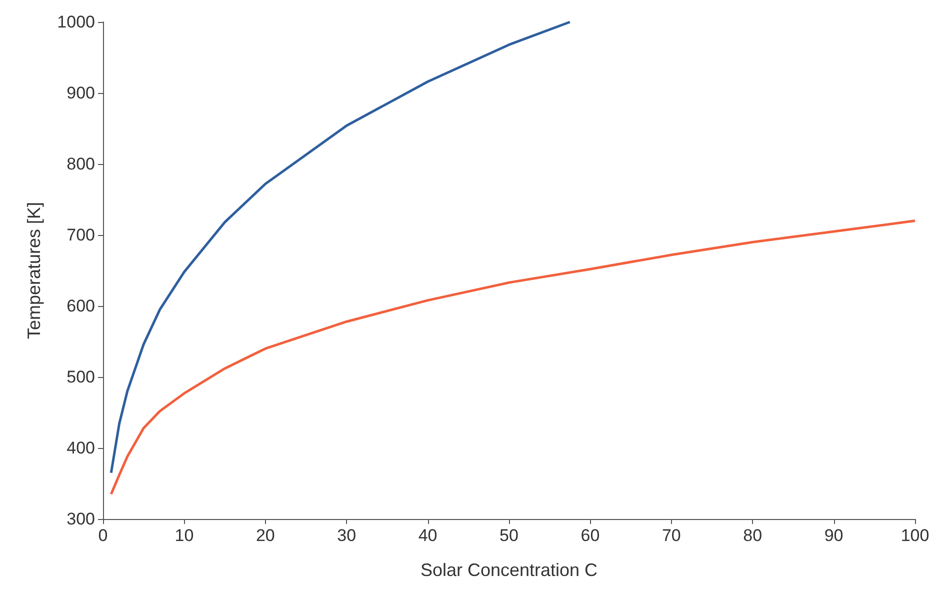 This screenshot has width=935, height=605. I want to click on y-tick-label: 800, so click(80, 164).